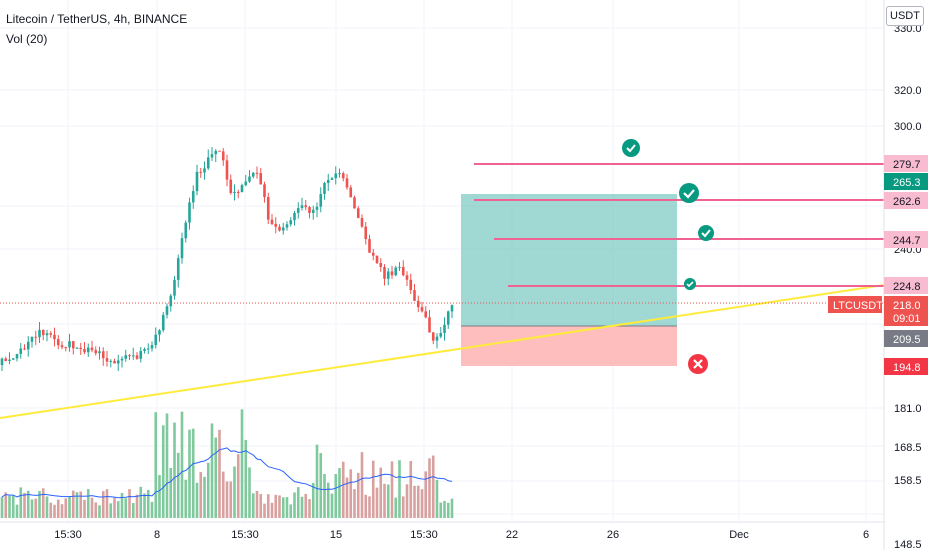 The image size is (932, 550). I want to click on svg-text: 279.7, so click(907, 165).